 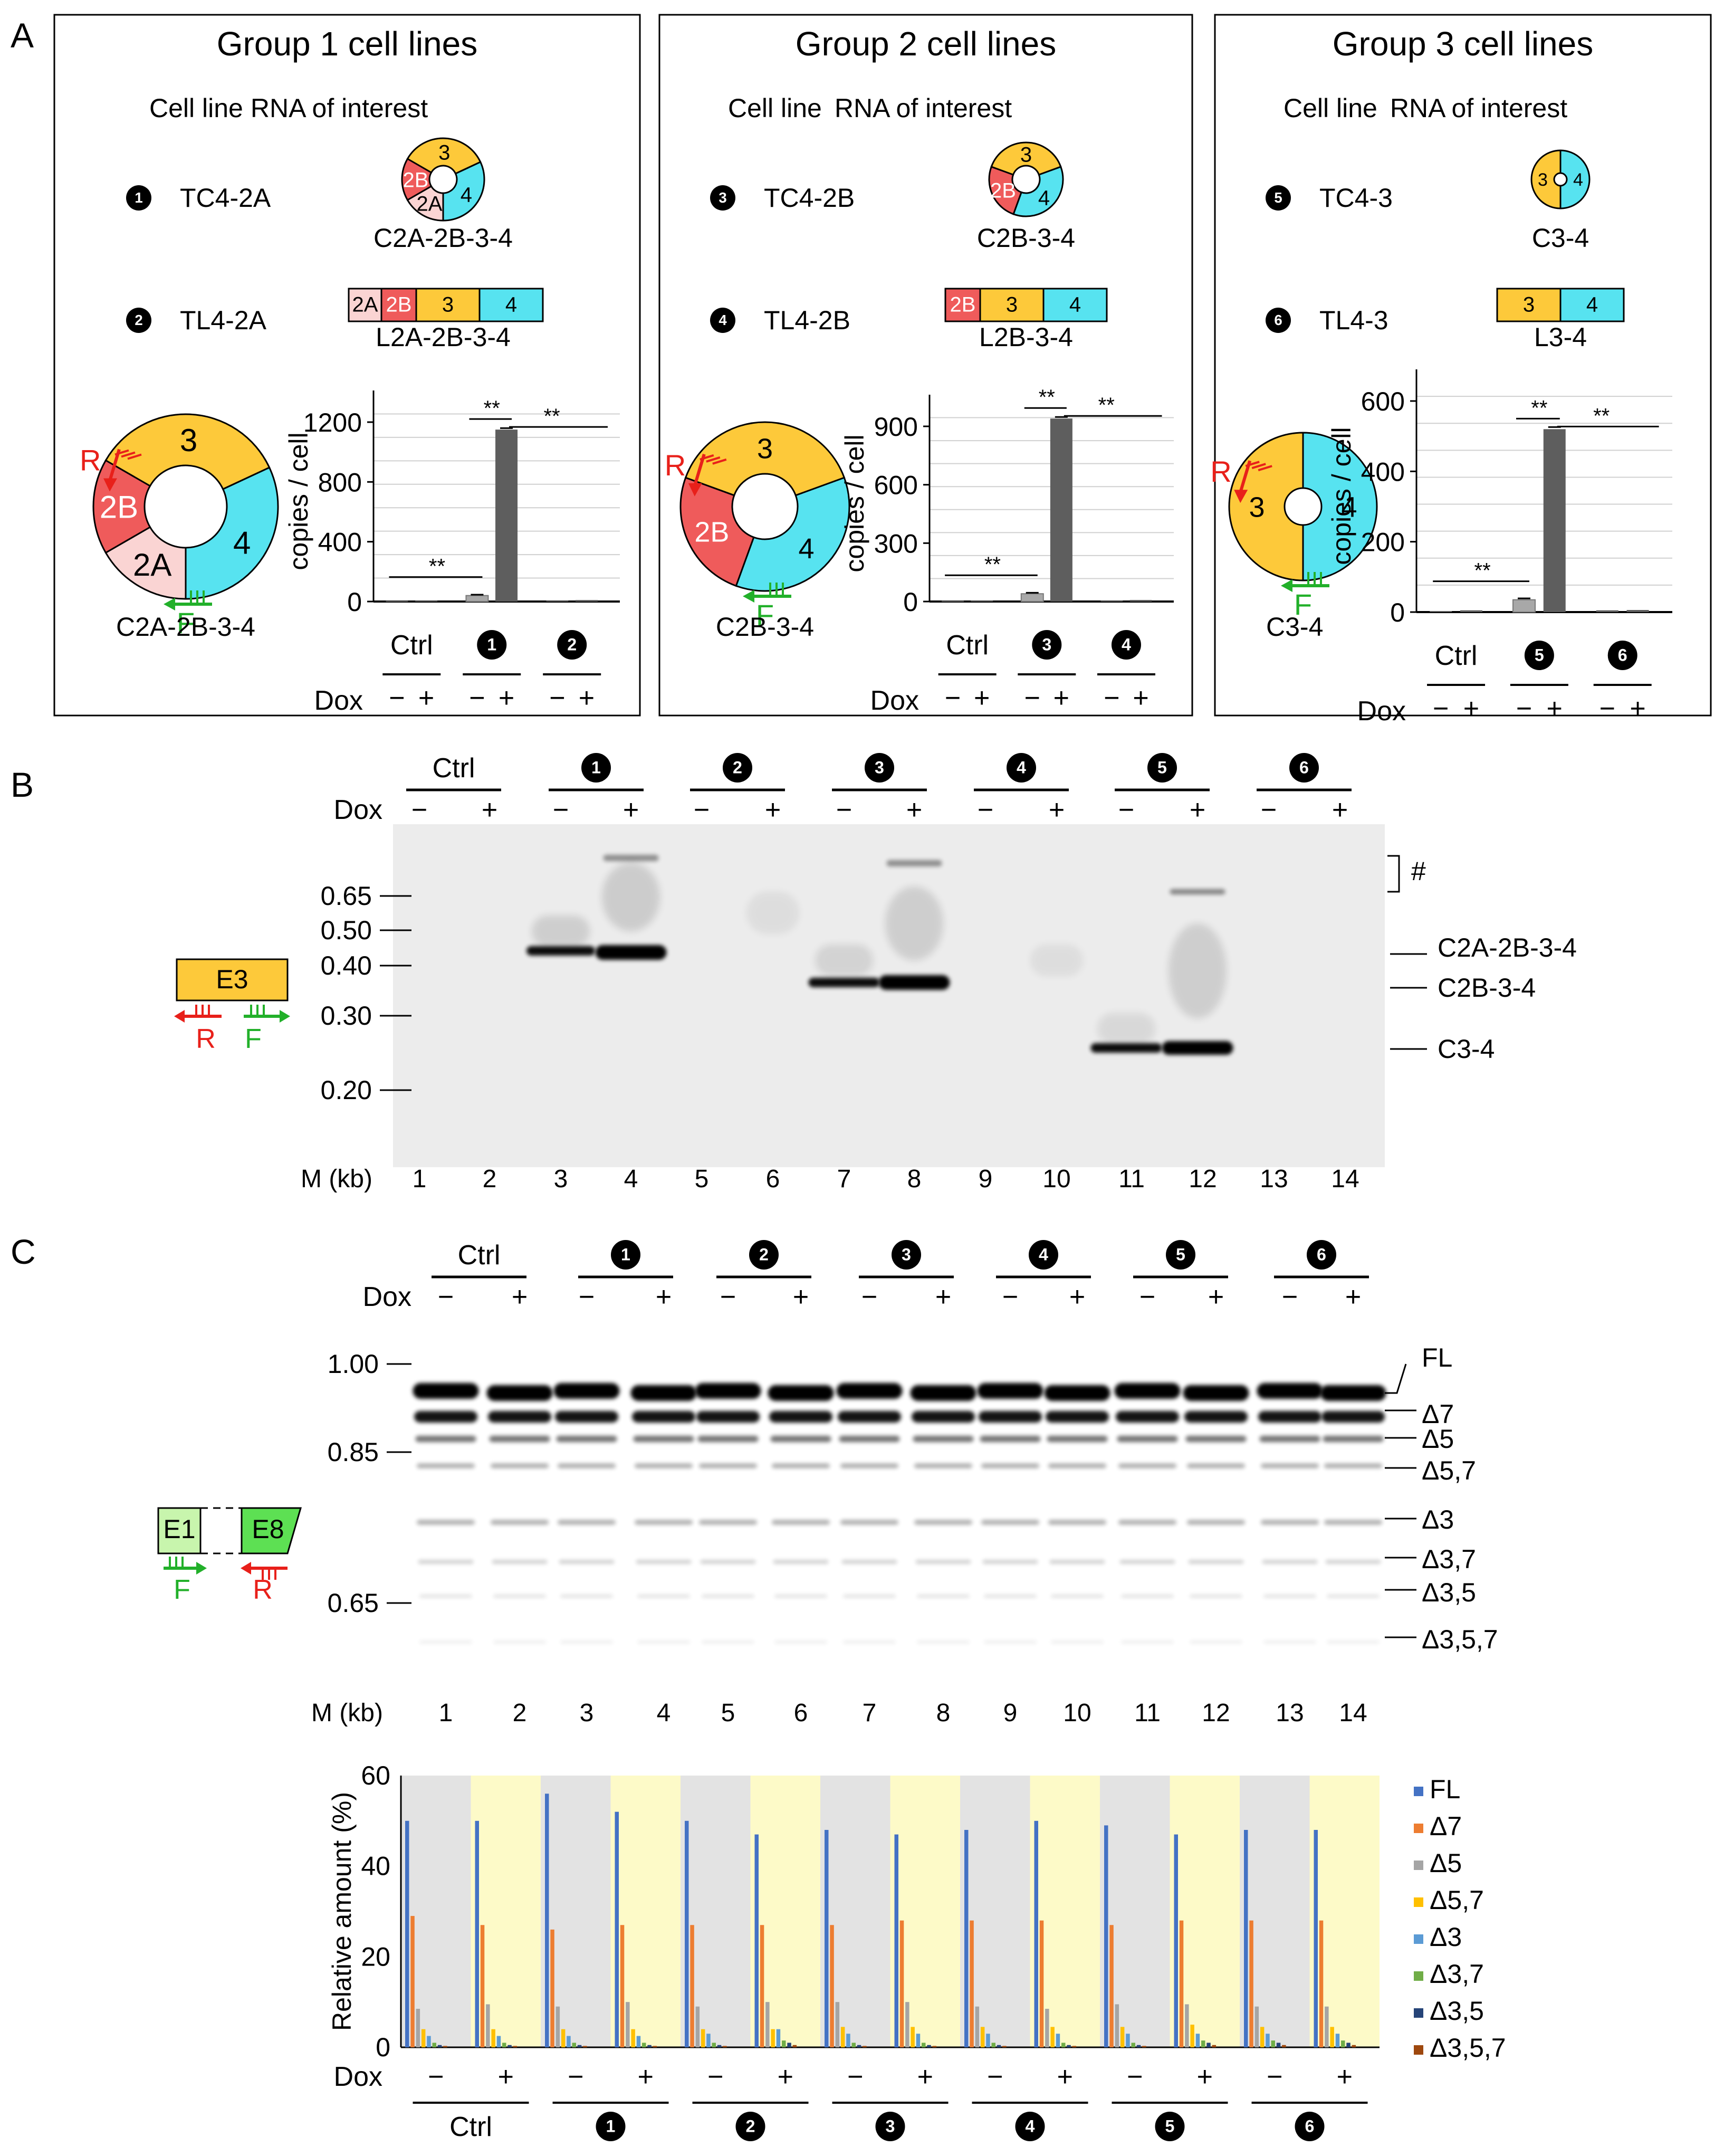 I want to click on y-tick-label: 0, so click(x=911, y=602).